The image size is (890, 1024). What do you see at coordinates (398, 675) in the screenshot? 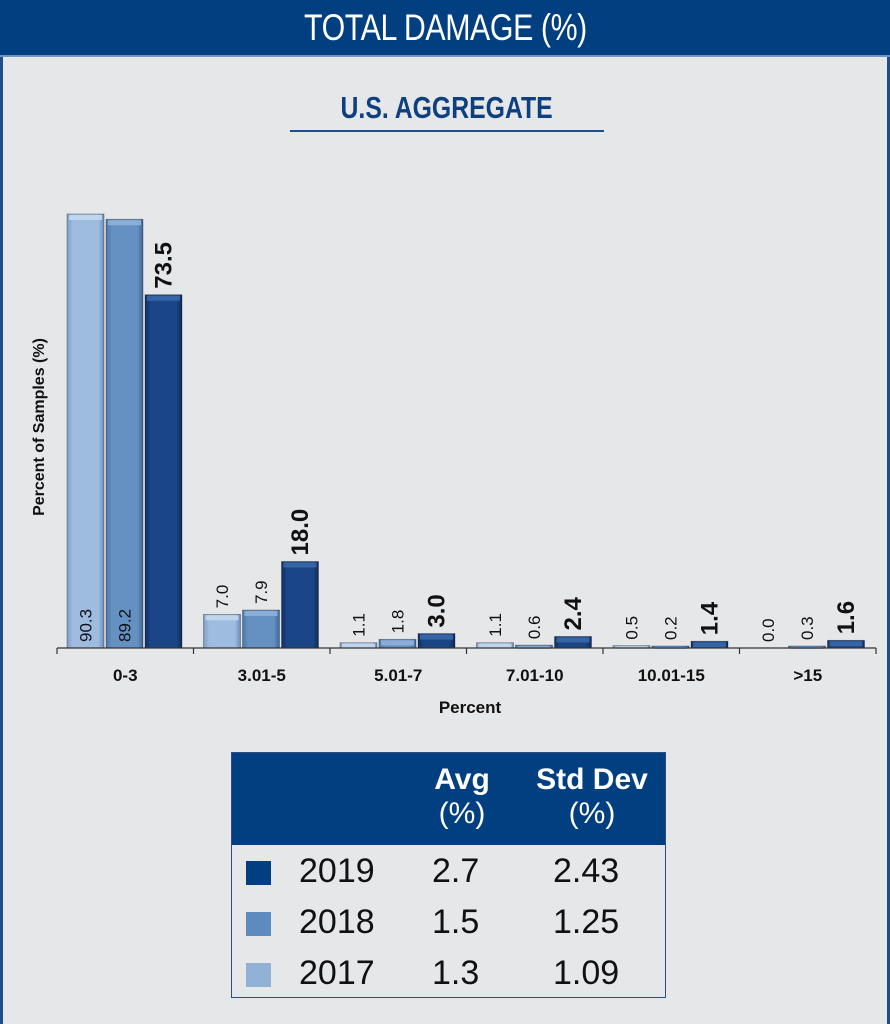
I see `x-tick-label: 5.01-7` at bounding box center [398, 675].